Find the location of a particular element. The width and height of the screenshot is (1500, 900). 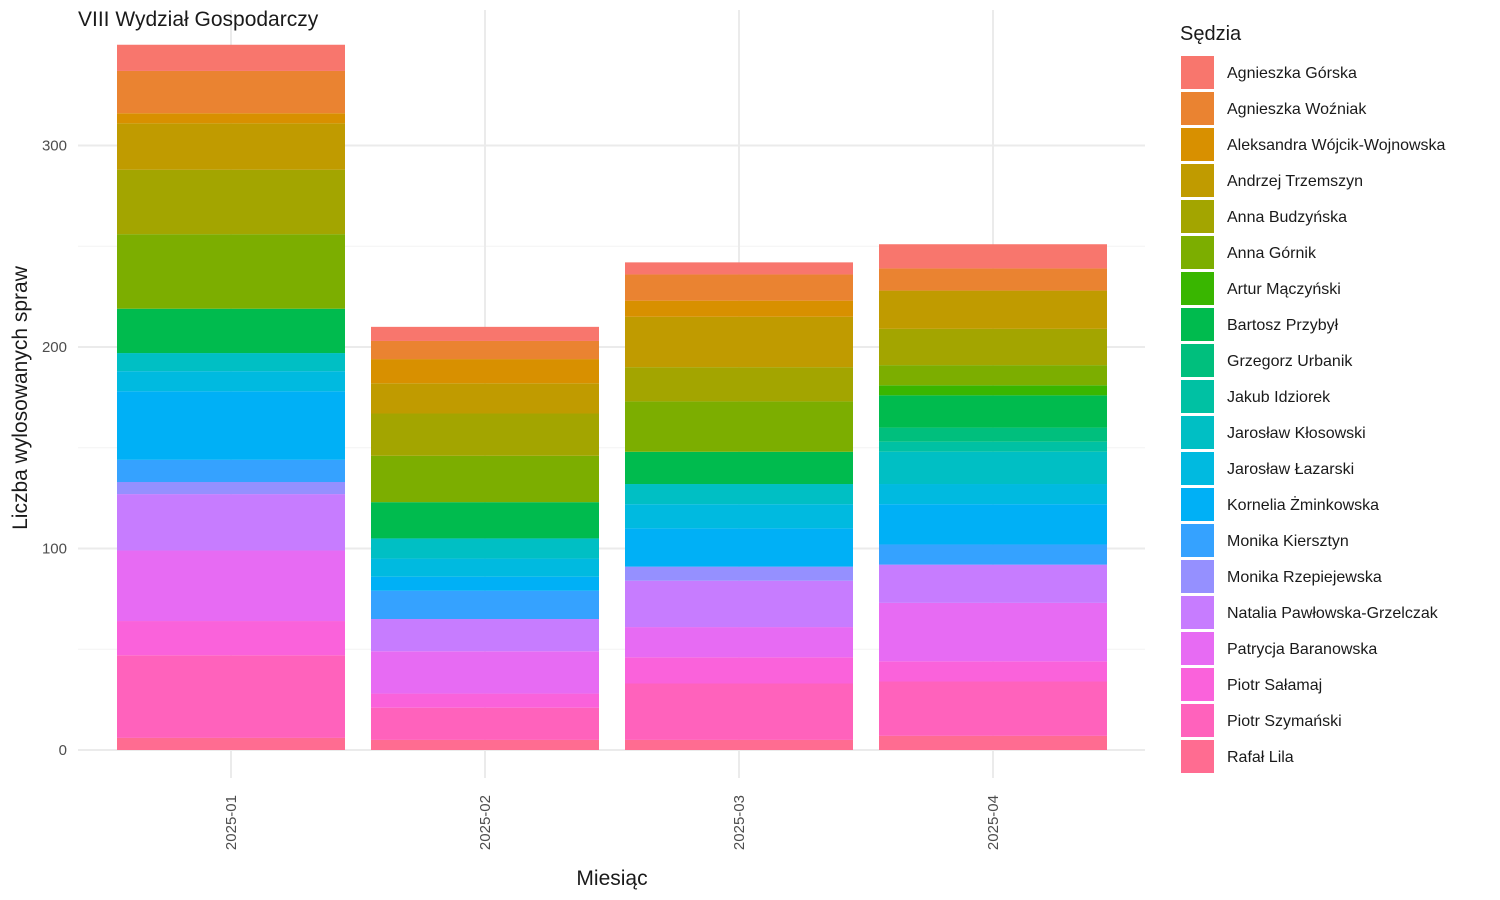

bar-segment: Agnieszka Woźniak — 2025-02: 9 is located at coordinates (485, 350).